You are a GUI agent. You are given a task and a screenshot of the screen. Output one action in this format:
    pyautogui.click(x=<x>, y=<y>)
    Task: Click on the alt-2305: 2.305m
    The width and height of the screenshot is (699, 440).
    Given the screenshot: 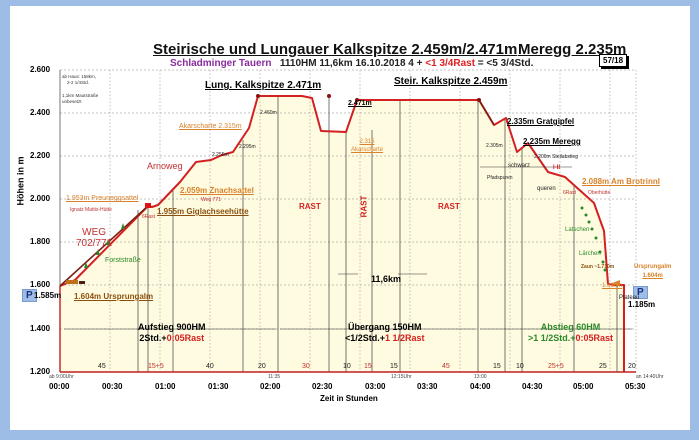 What is the action you would take?
    pyautogui.click(x=494, y=146)
    